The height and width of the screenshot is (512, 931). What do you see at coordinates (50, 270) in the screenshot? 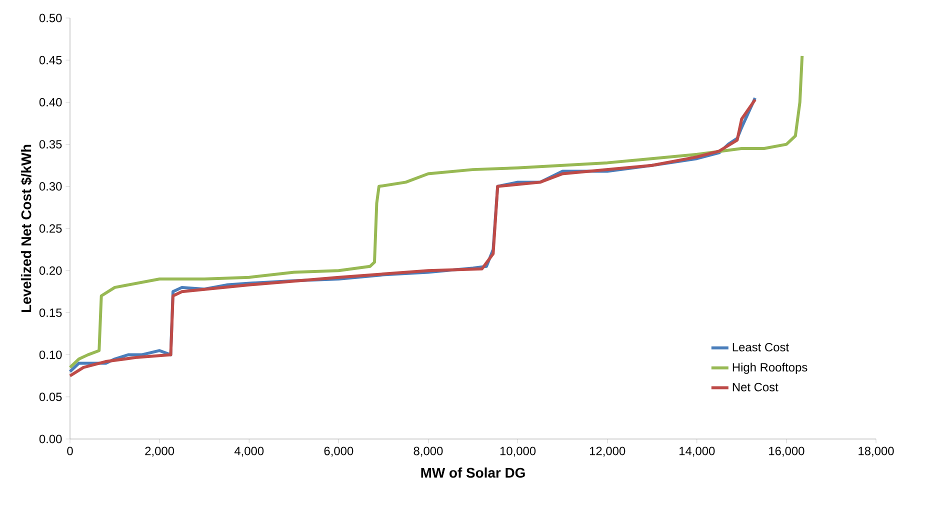
I see `y-tick-label: 0.20` at bounding box center [50, 270].